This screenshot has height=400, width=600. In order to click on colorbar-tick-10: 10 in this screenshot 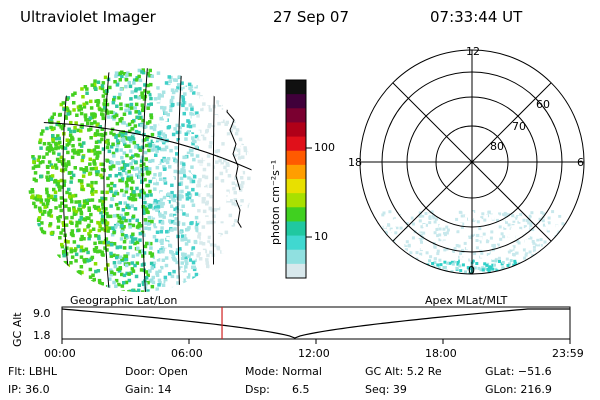, I will do `click(321, 236)`.